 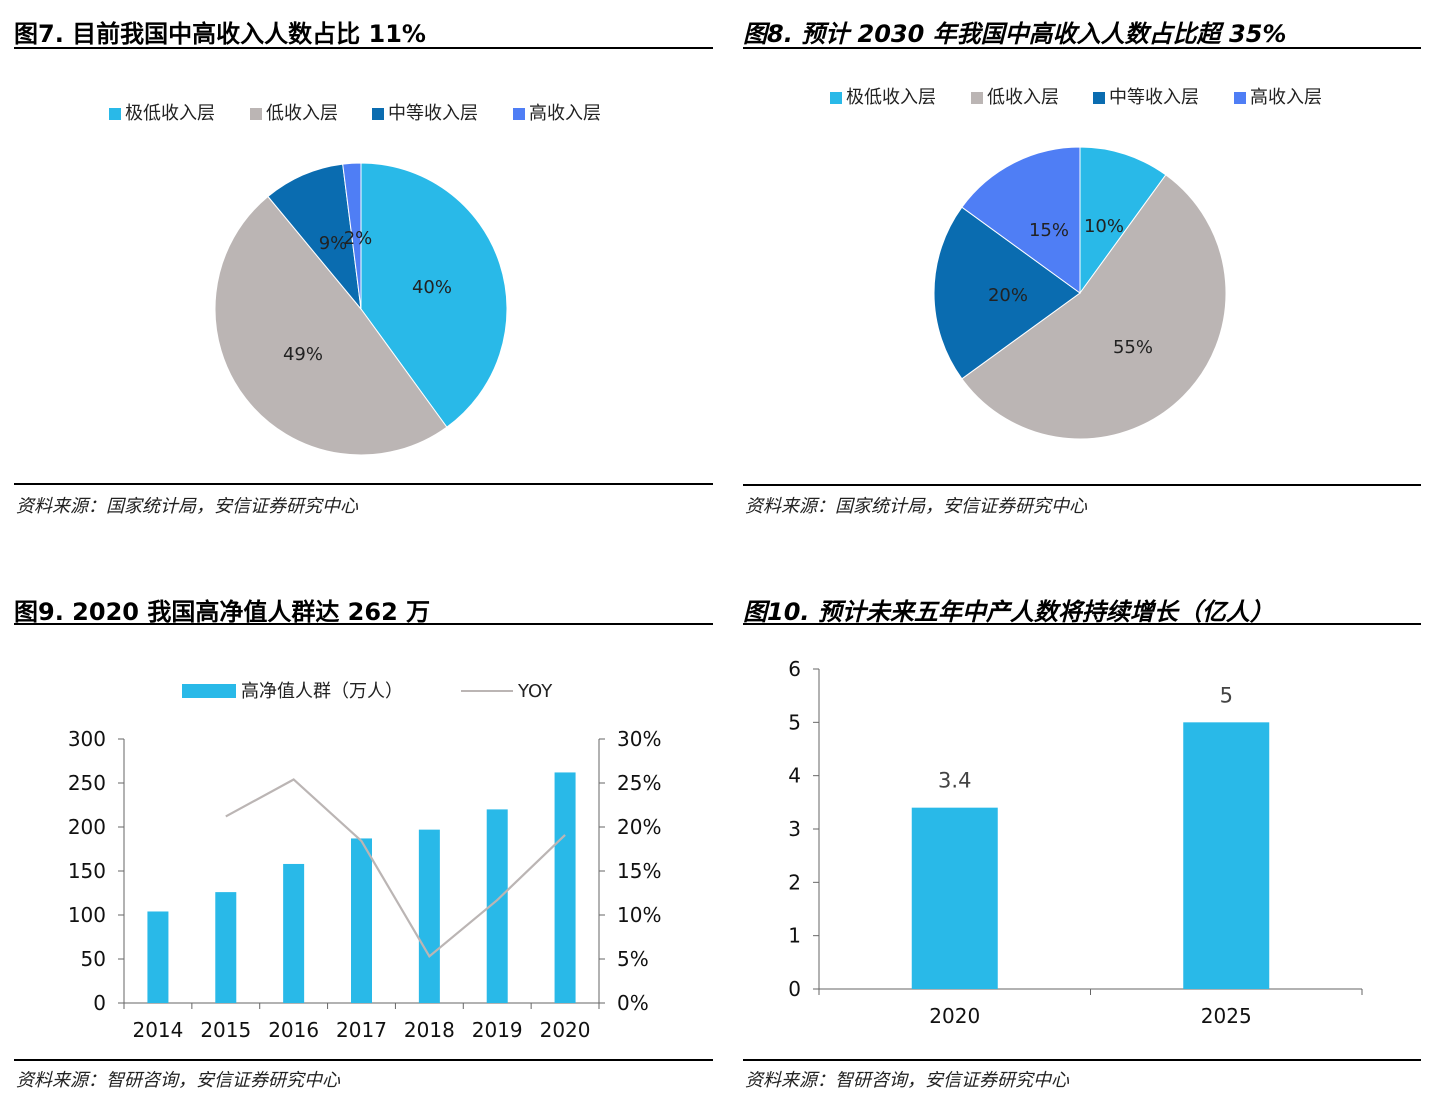 I want to click on pie-chart-2030: 极低收入层 低收入层 中等收入层 高收入层 10% 55% 20% 15%, so click(x=1076, y=263).